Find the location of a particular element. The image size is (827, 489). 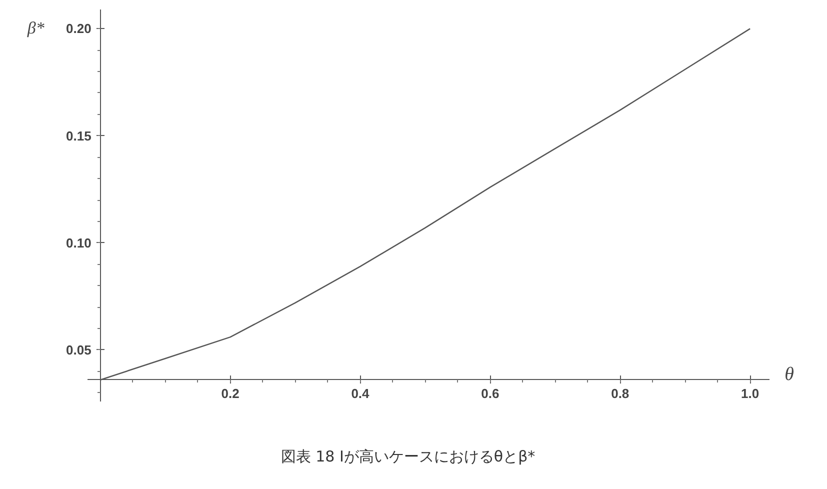

x-tick-label: 1.0 is located at coordinates (750, 393).